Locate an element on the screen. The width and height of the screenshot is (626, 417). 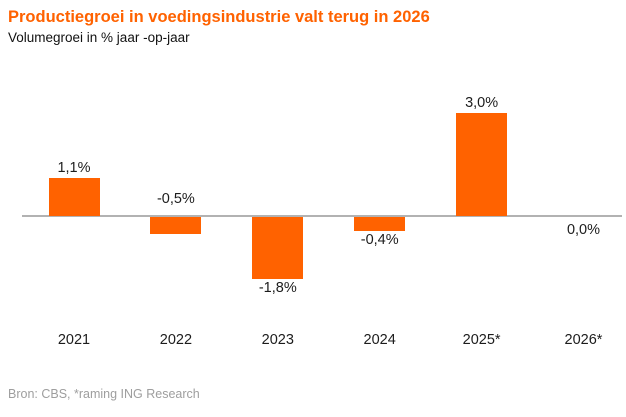
source-attribution: Bron: CBS, *raming ING Research is located at coordinates (104, 394).